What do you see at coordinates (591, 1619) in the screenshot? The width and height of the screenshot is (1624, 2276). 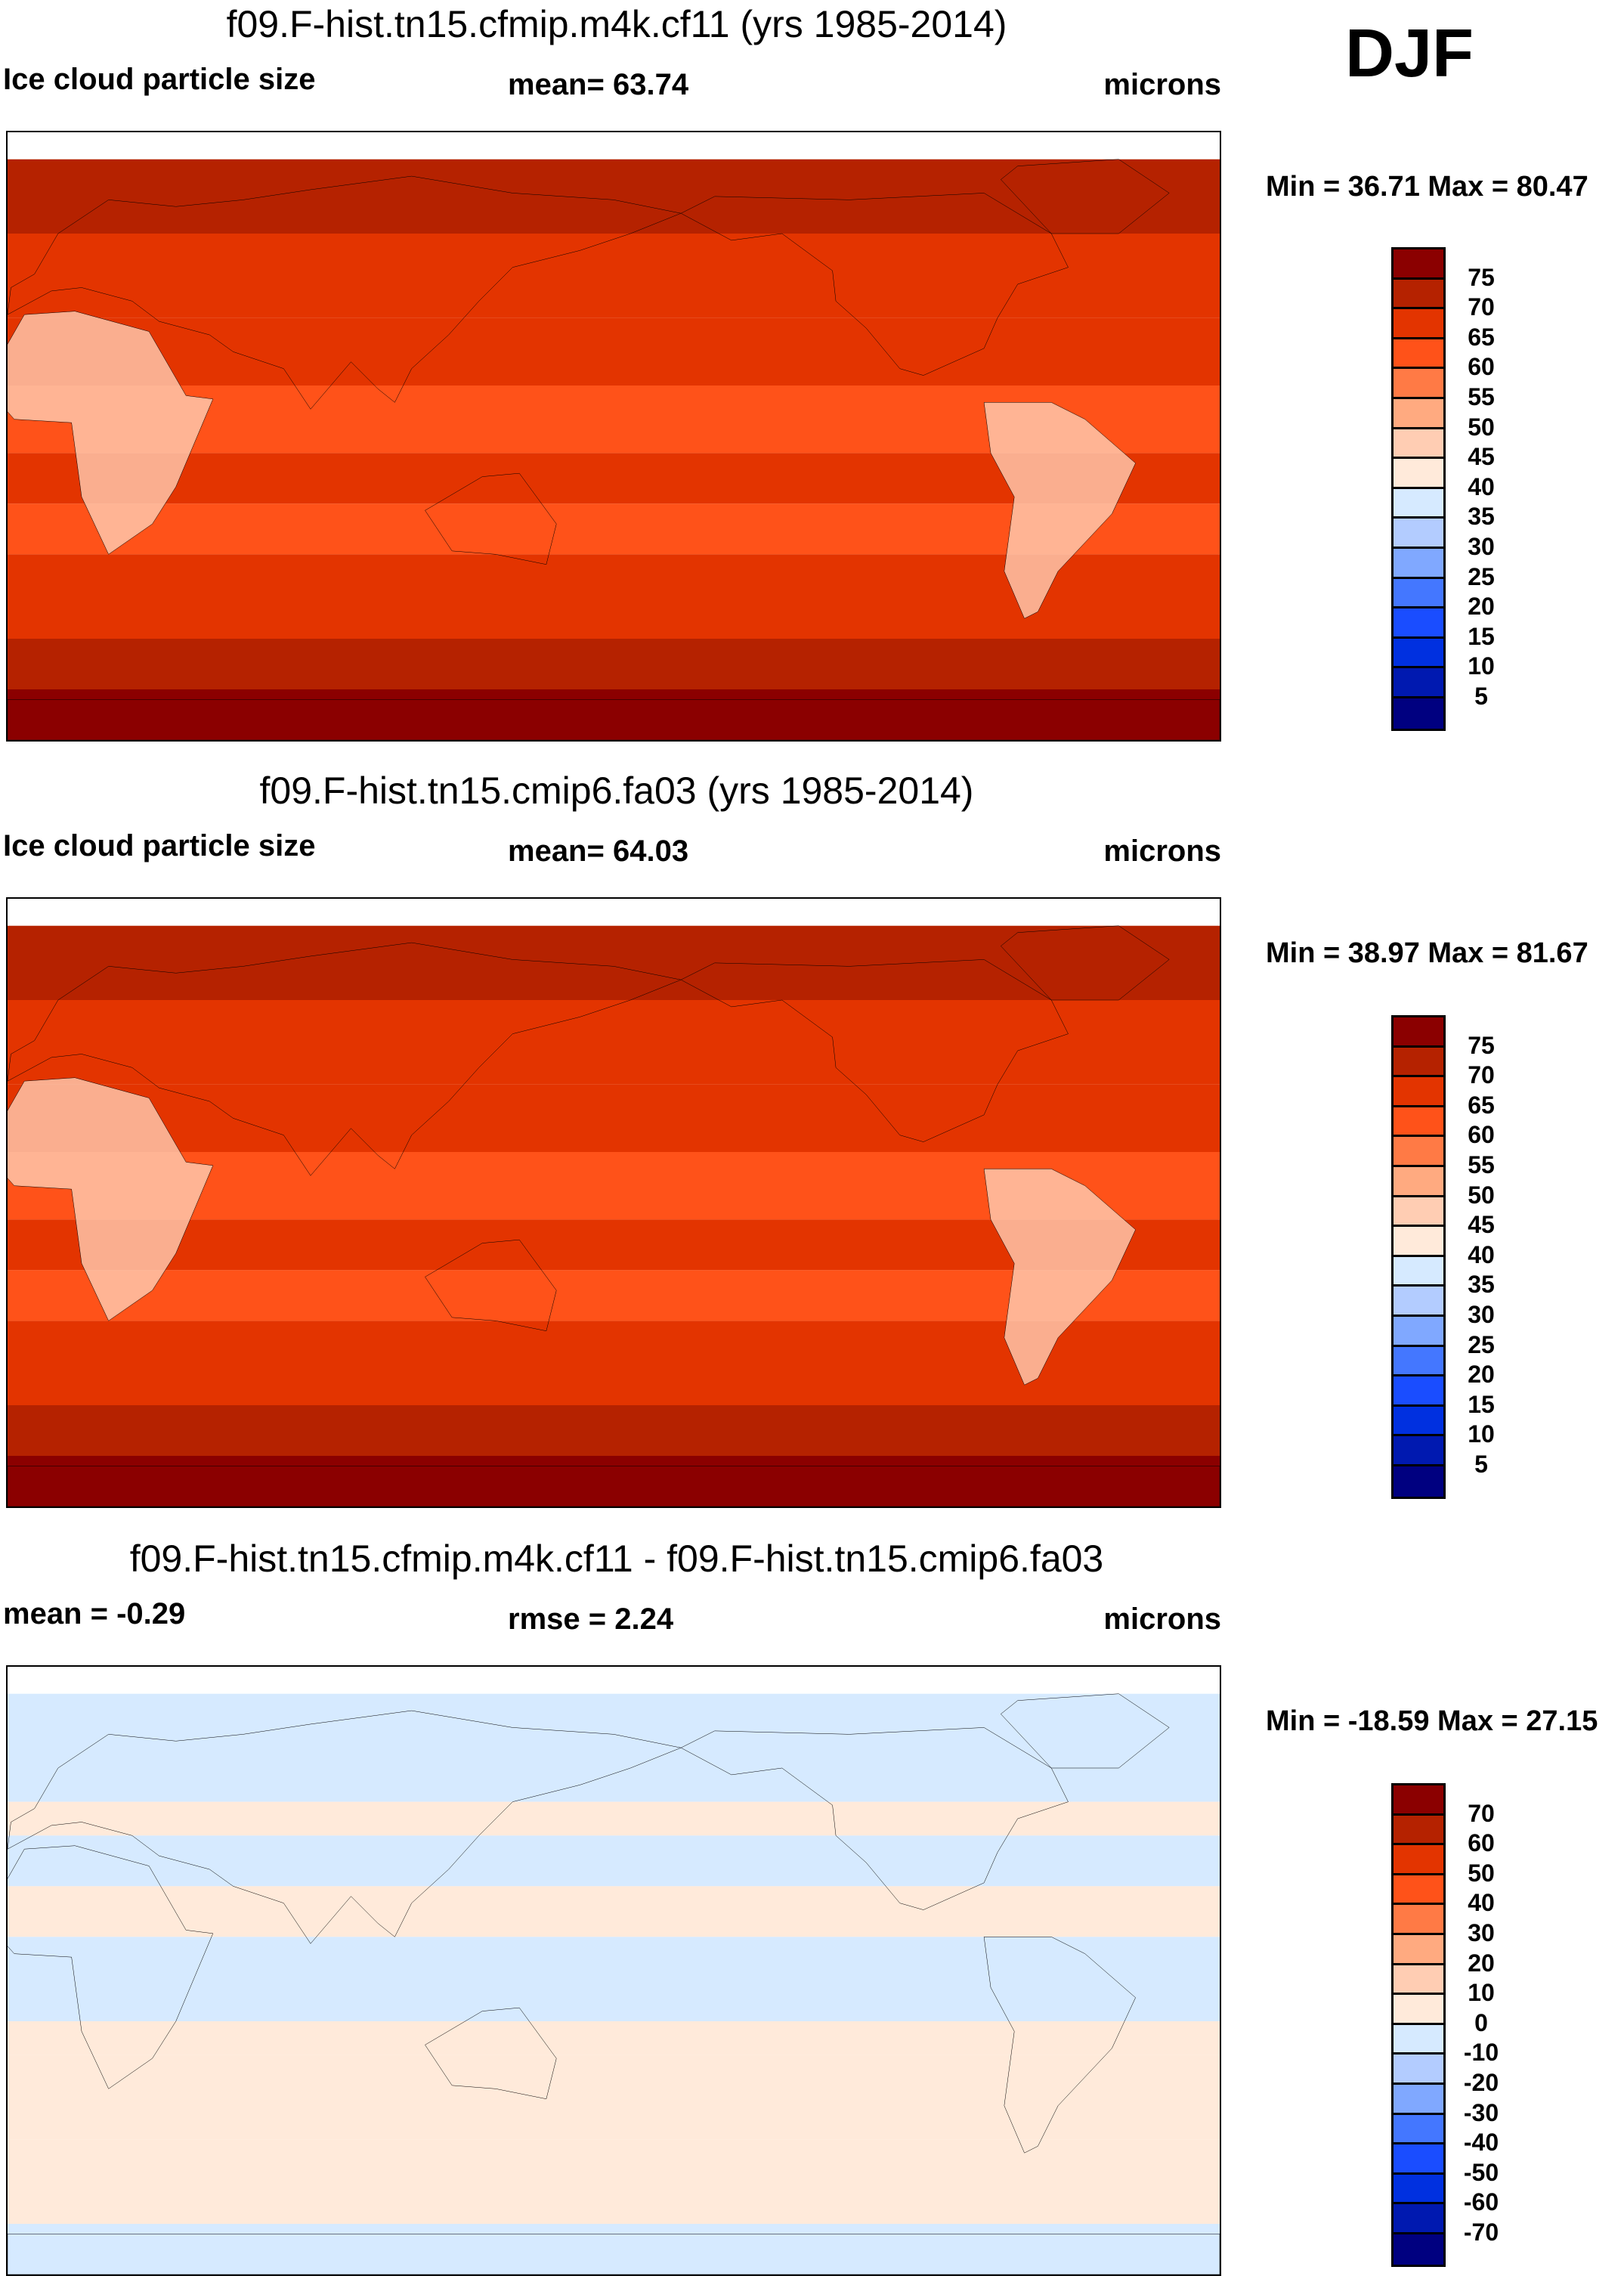 I see `panel-center-label: rmse = 2.24` at bounding box center [591, 1619].